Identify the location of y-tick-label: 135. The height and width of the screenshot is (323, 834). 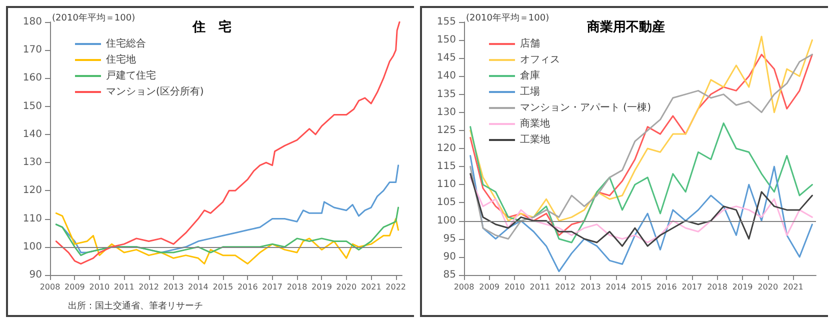
(446, 94).